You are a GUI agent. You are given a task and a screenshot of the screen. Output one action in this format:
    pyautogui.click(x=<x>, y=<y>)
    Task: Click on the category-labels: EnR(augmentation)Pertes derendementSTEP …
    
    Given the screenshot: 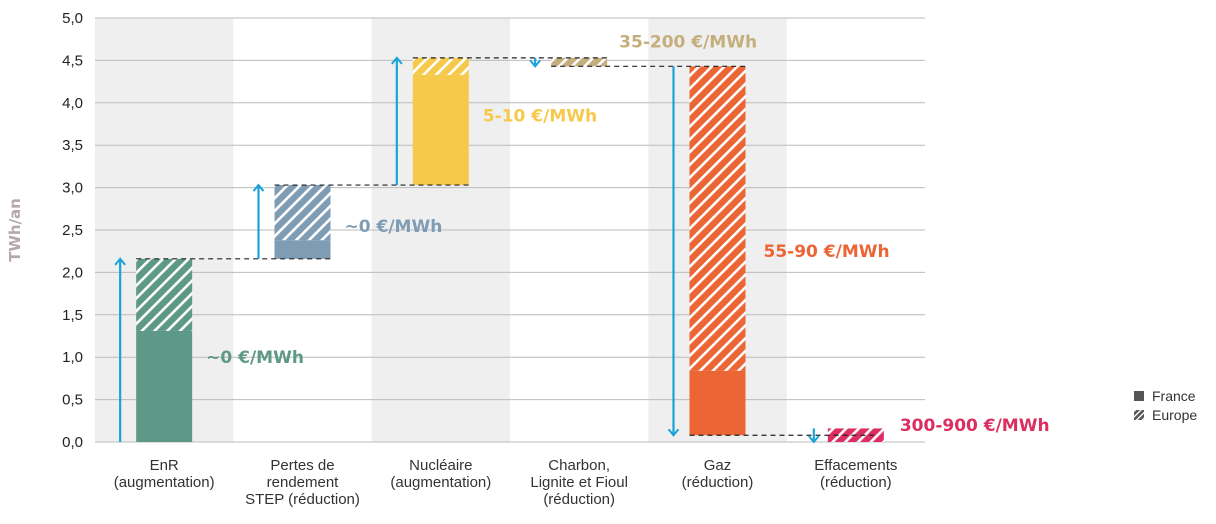 What is the action you would take?
    pyautogui.click(x=506, y=482)
    